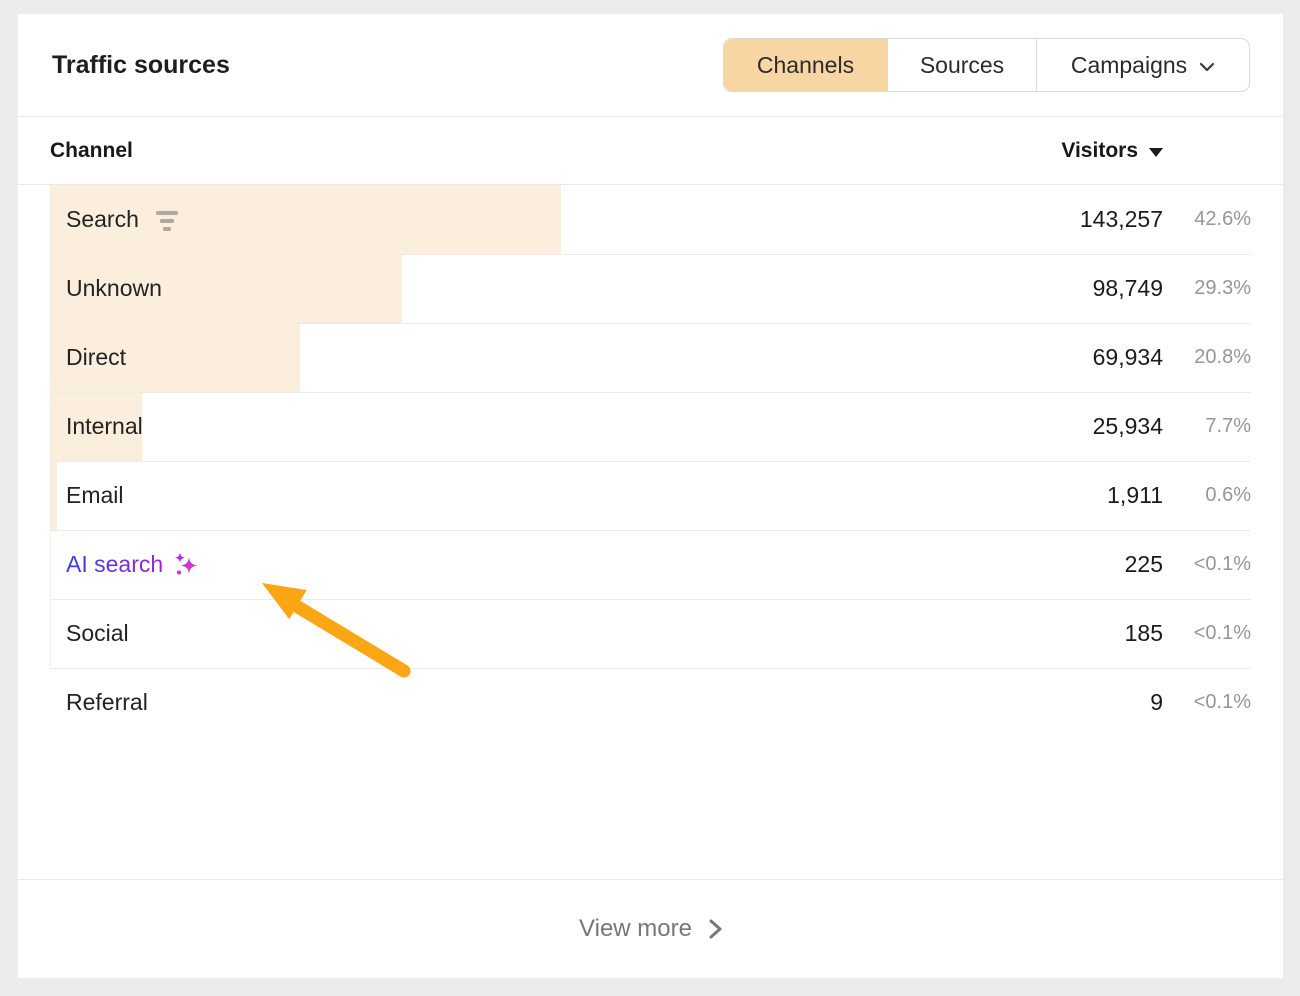  What do you see at coordinates (107, 702) in the screenshot?
I see `channel-name: Referral` at bounding box center [107, 702].